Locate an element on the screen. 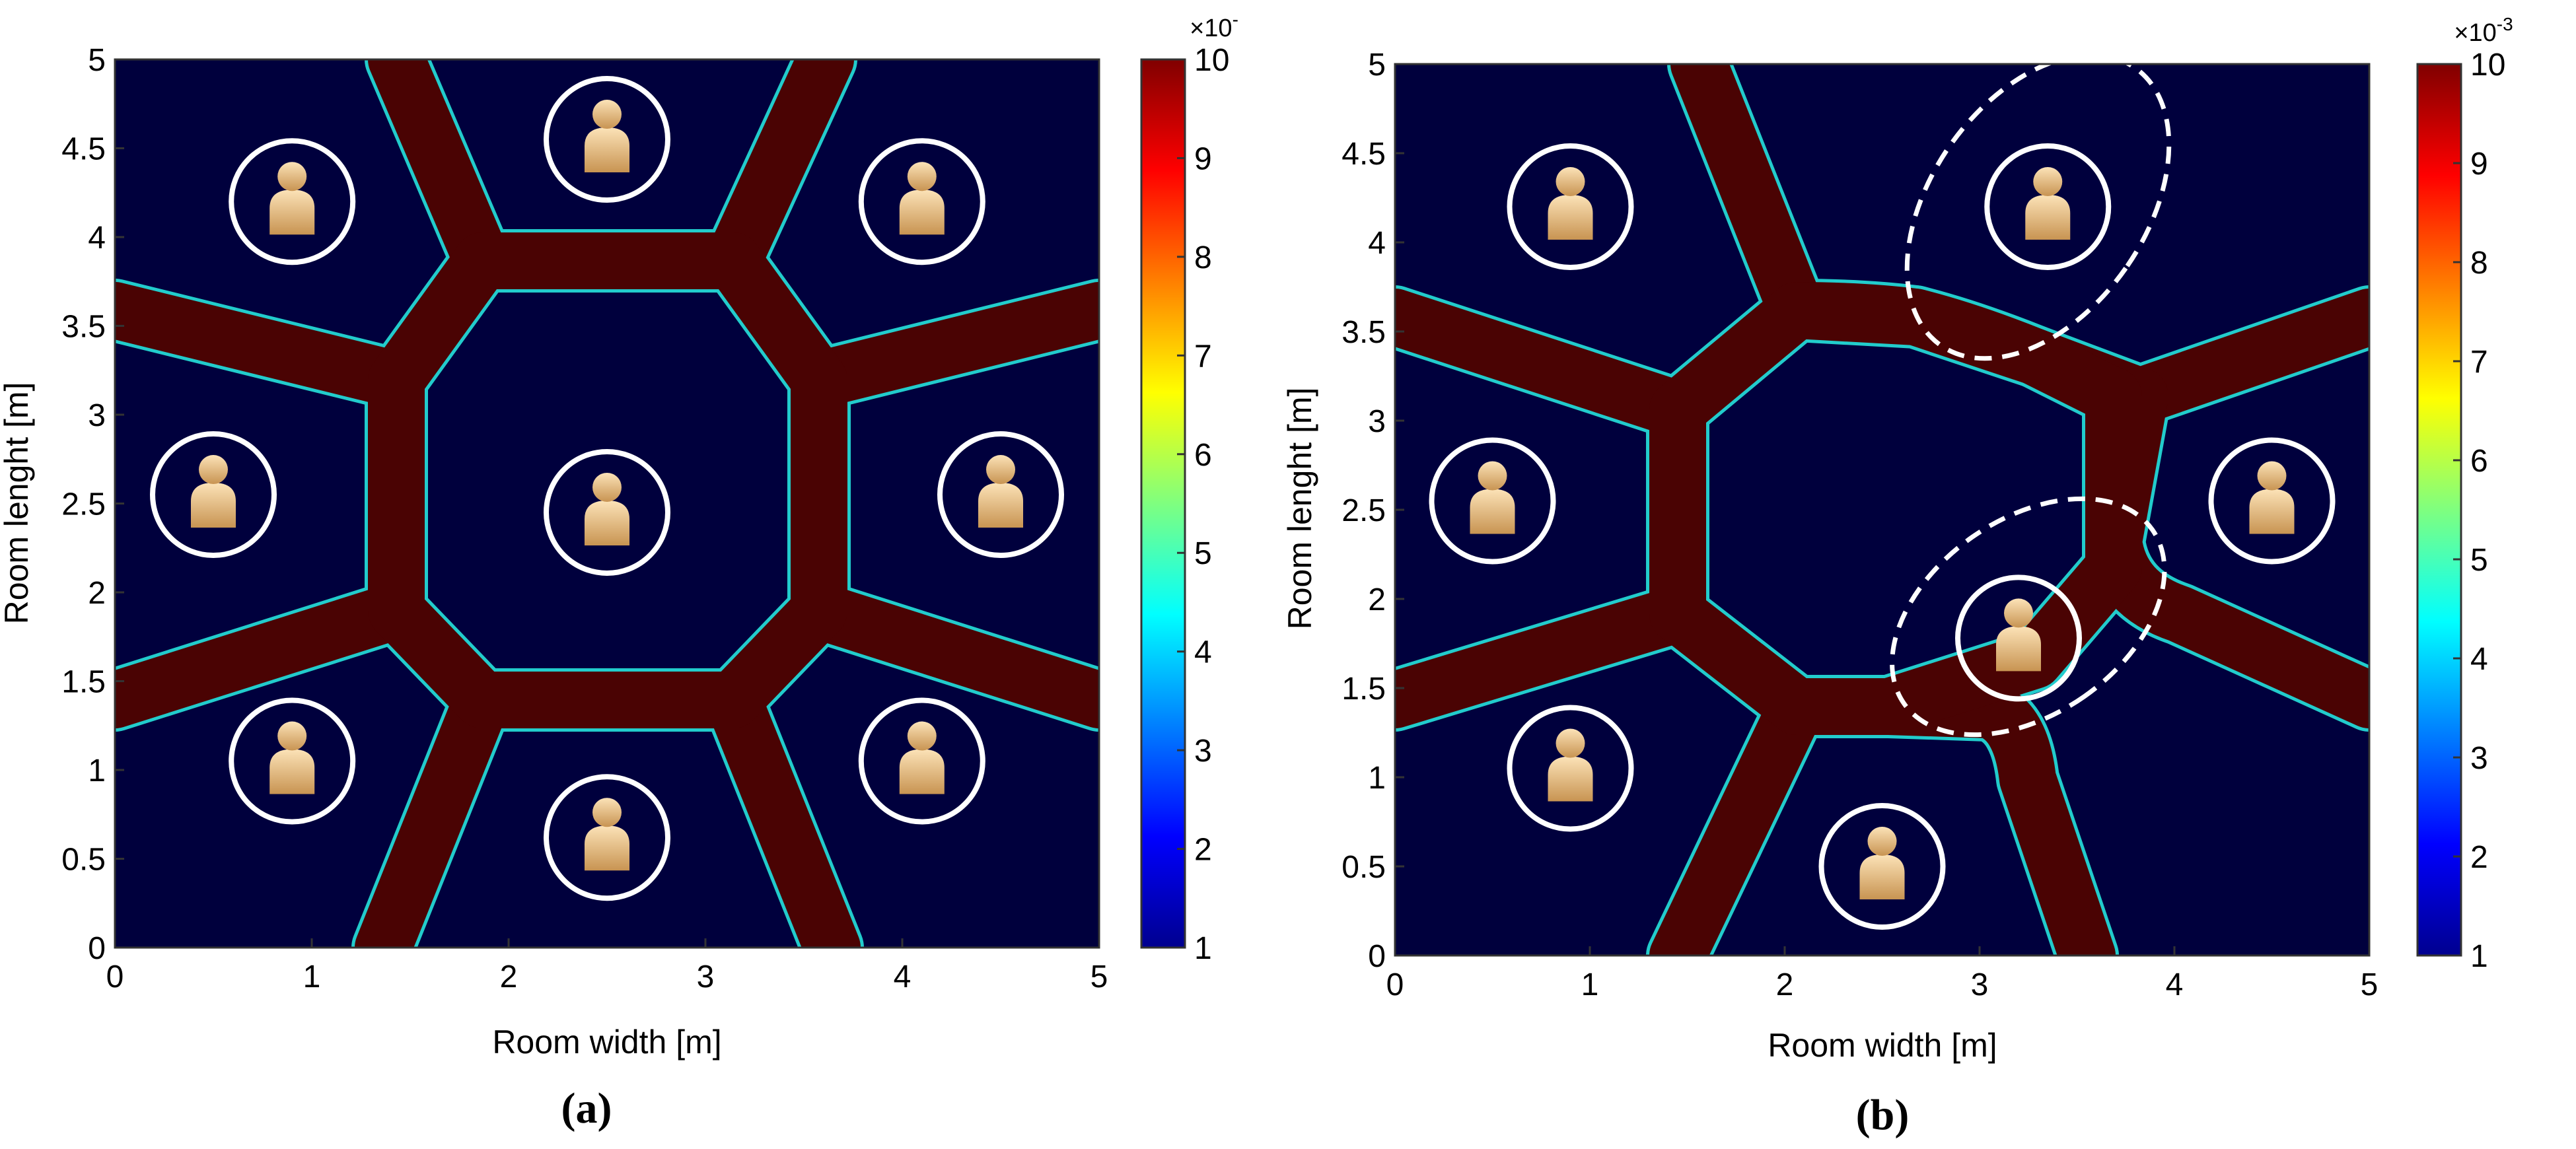 The width and height of the screenshot is (2576, 1149). colorbar-tick-label: 10 is located at coordinates (2487, 65).